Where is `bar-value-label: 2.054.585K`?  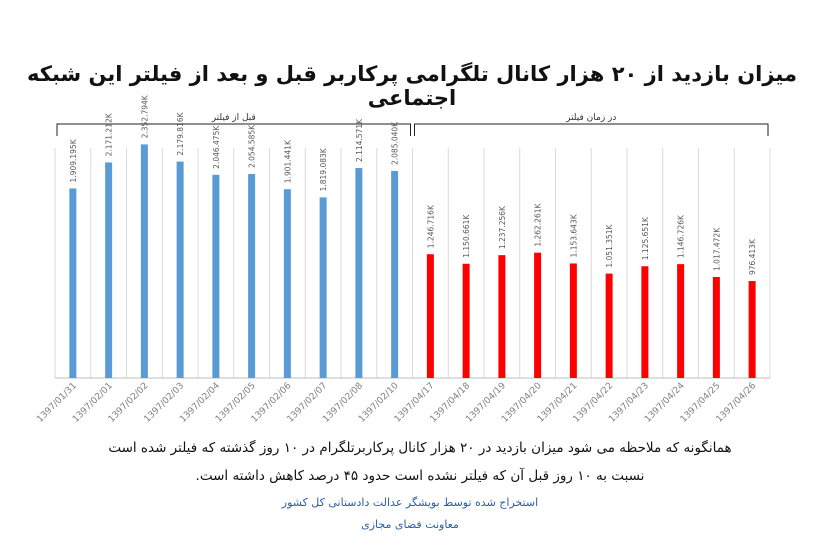 bar-value-label: 2.054.585K is located at coordinates (252, 146).